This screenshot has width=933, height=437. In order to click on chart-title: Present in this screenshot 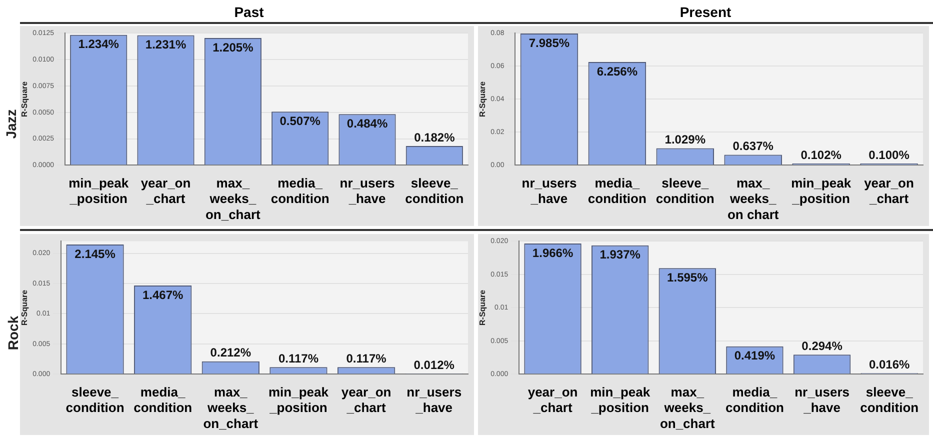, I will do `click(705, 14)`.